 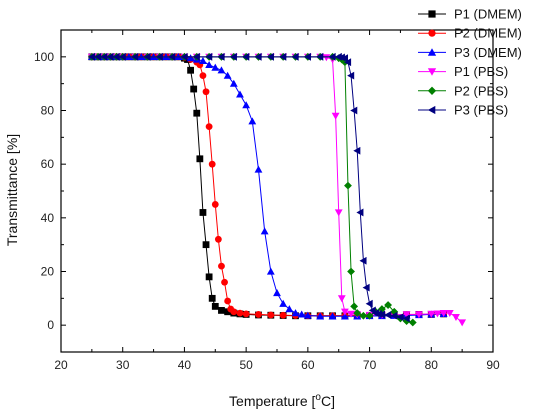 I want to click on y-tick-label: 80, so click(x=48, y=111).